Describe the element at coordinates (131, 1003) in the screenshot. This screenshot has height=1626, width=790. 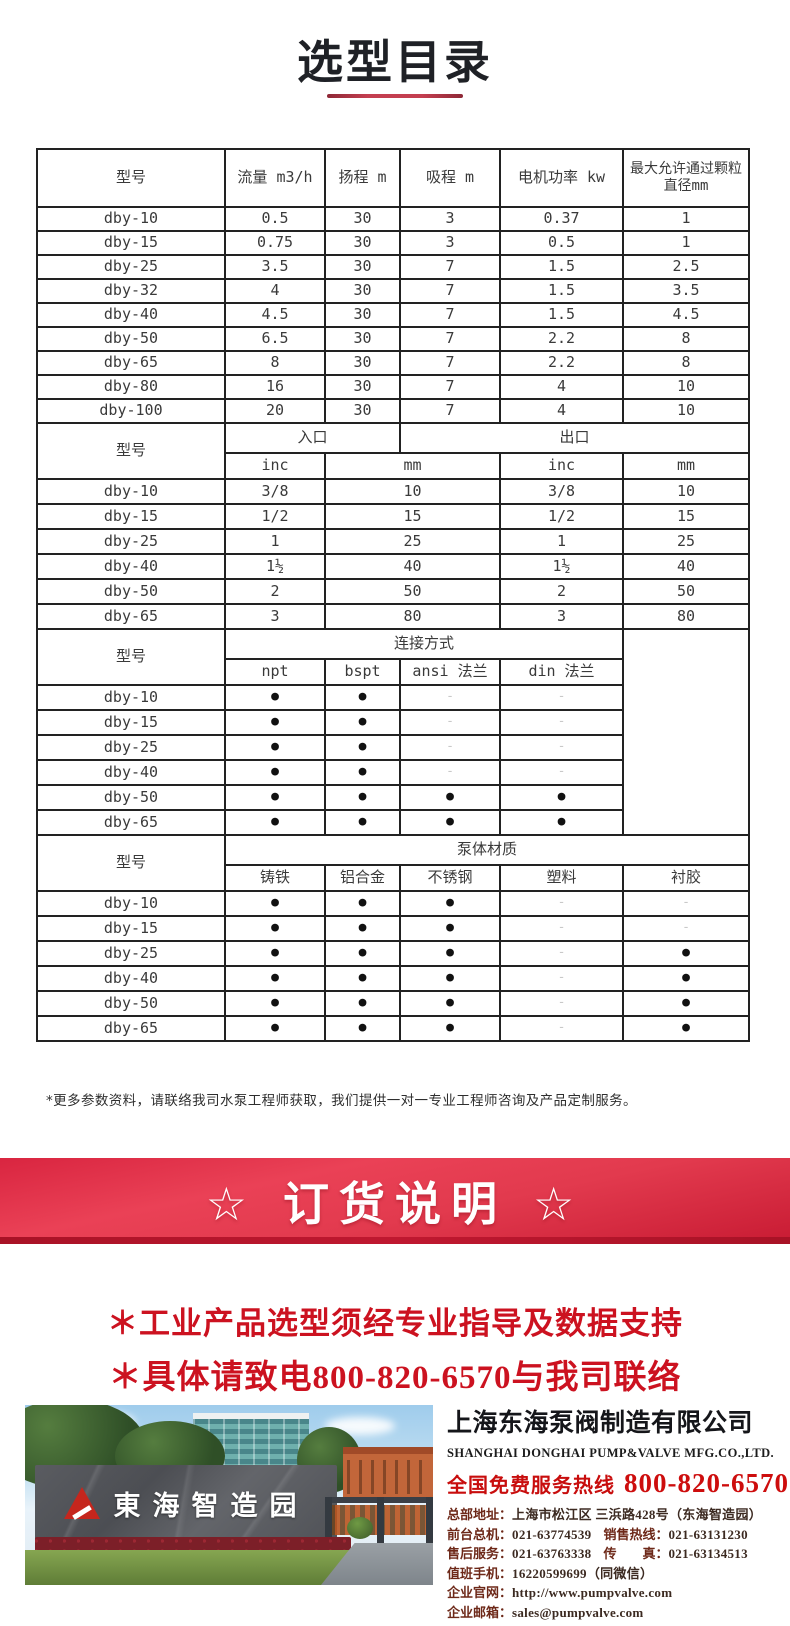
I see `model-cell: dby-50` at that location.